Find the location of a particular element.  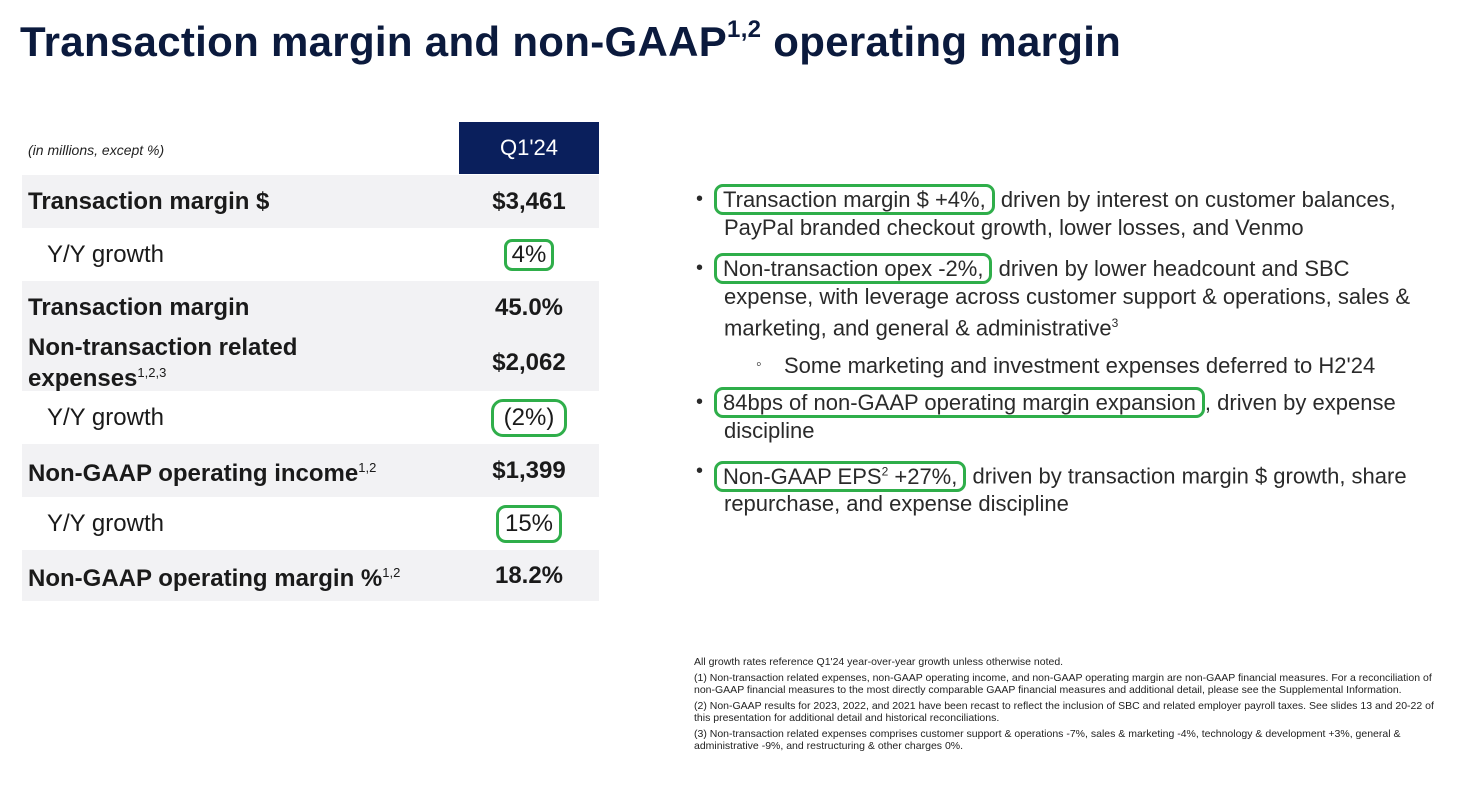

highlight-circle: (2%) is located at coordinates (529, 417).